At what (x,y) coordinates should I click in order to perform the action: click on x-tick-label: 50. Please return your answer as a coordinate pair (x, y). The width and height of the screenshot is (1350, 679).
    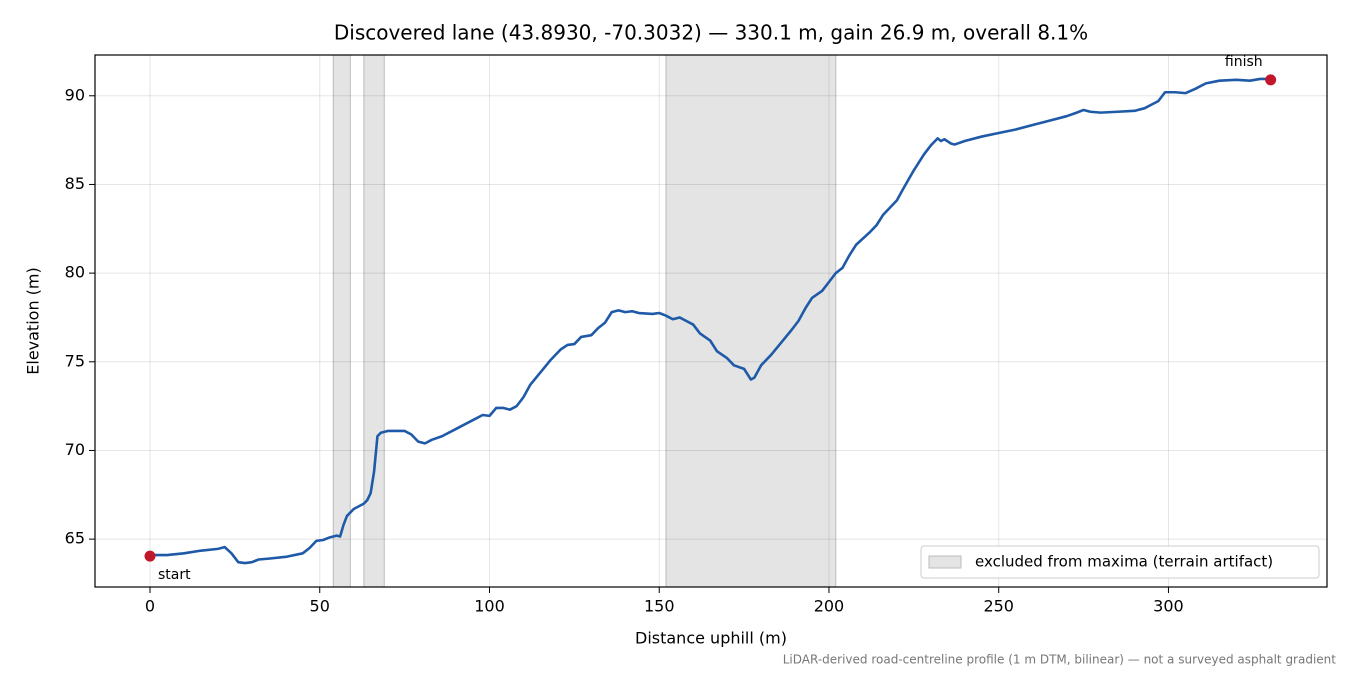
    Looking at the image, I should click on (320, 606).